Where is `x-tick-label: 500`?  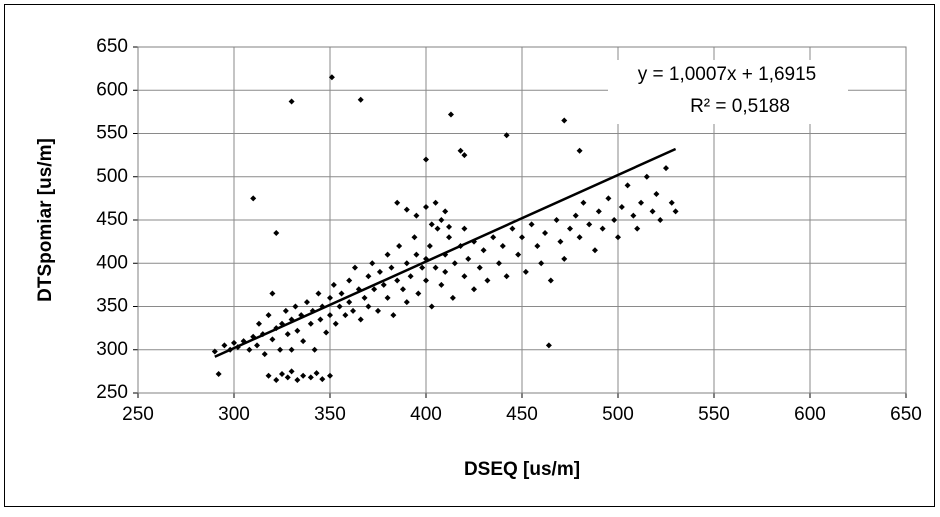 x-tick-label: 500 is located at coordinates (618, 414).